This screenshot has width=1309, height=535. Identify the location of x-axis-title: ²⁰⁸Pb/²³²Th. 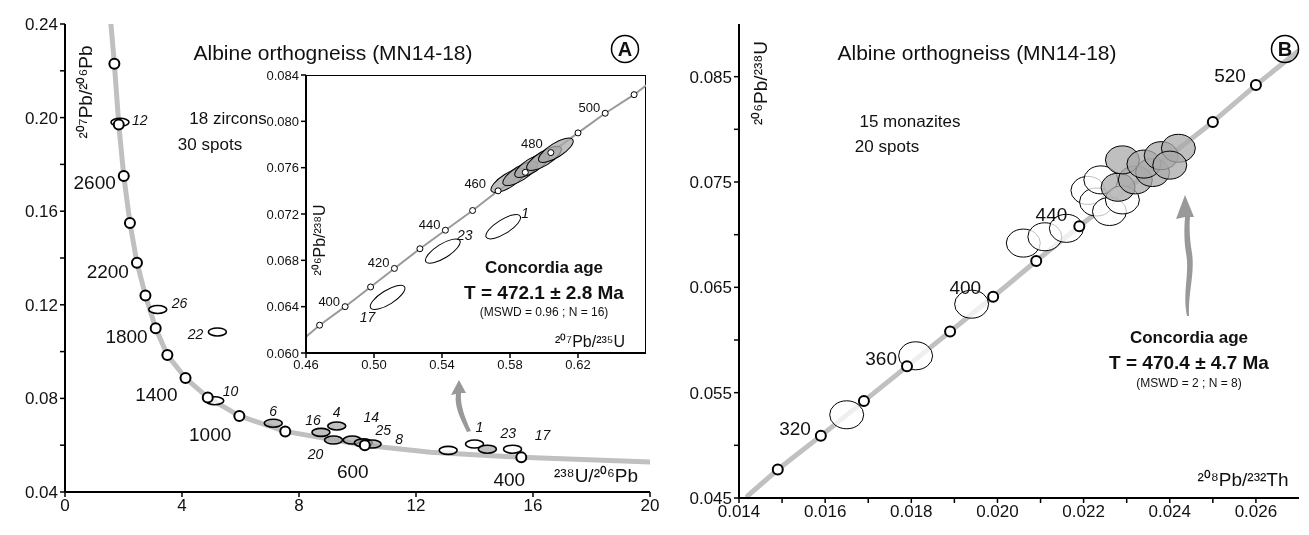
(1243, 479).